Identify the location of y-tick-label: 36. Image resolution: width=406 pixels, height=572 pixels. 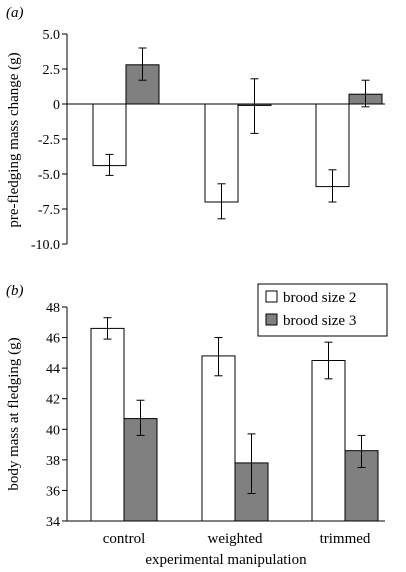
(53, 491).